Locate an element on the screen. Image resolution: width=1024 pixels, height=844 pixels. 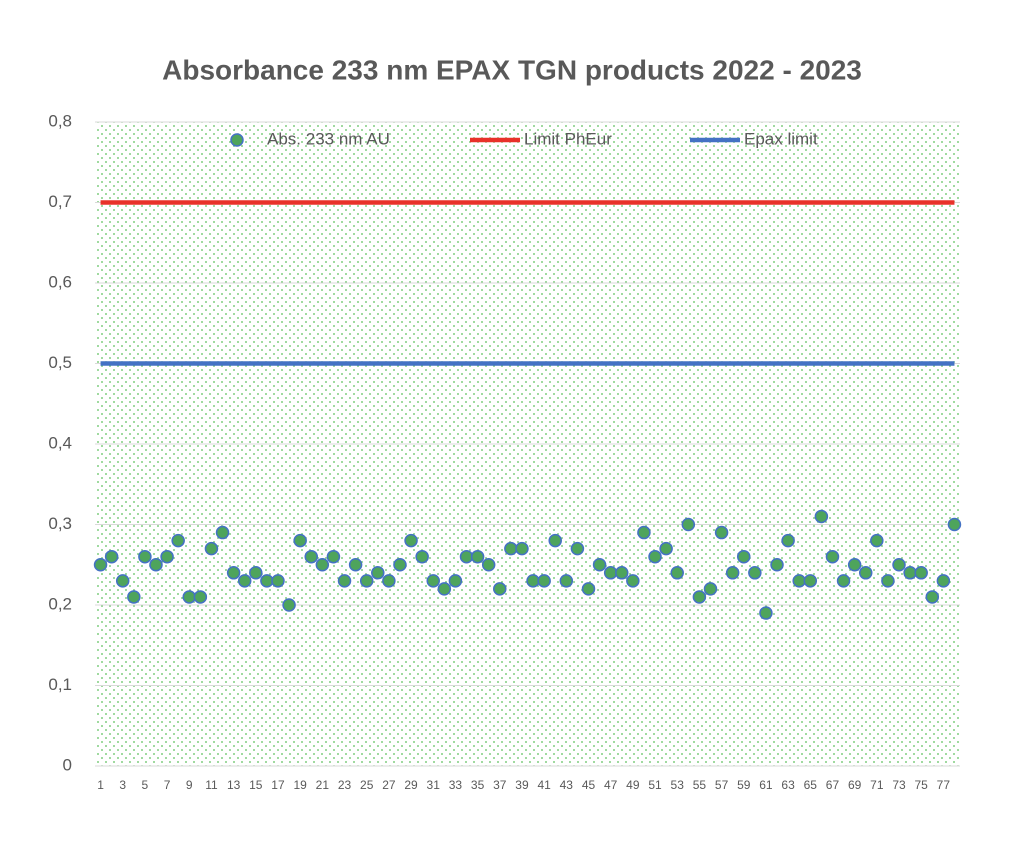
x-tick-label: 27 is located at coordinates (389, 785).